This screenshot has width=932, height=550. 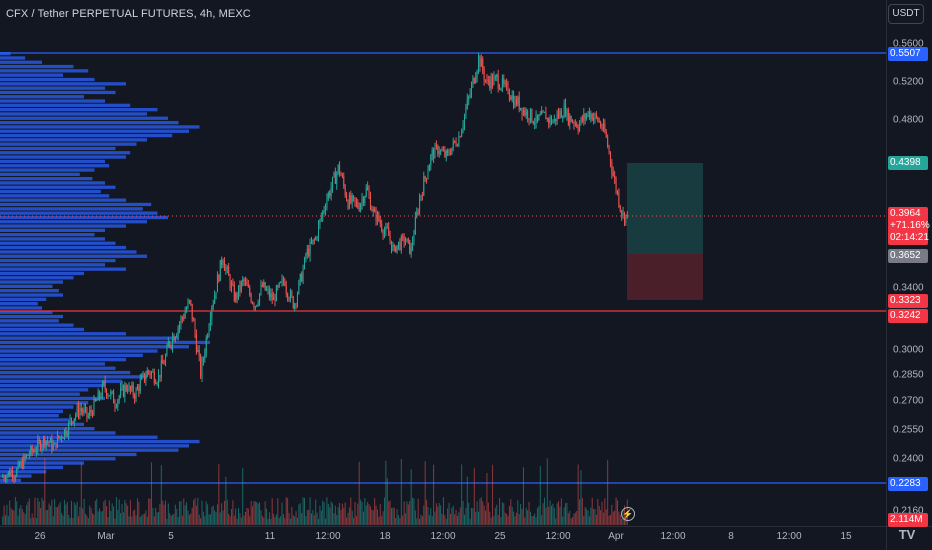 I want to click on bottom-line-price-tag: 0.2283, so click(x=908, y=484).